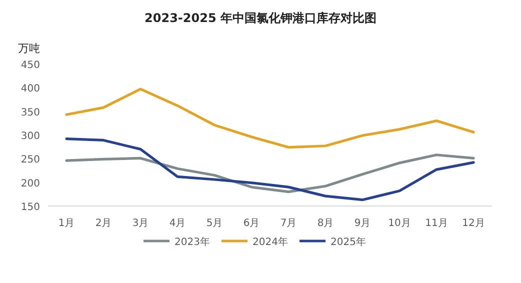  Describe the element at coordinates (192, 242) in the screenshot. I see `legend-label: 2023年` at that location.